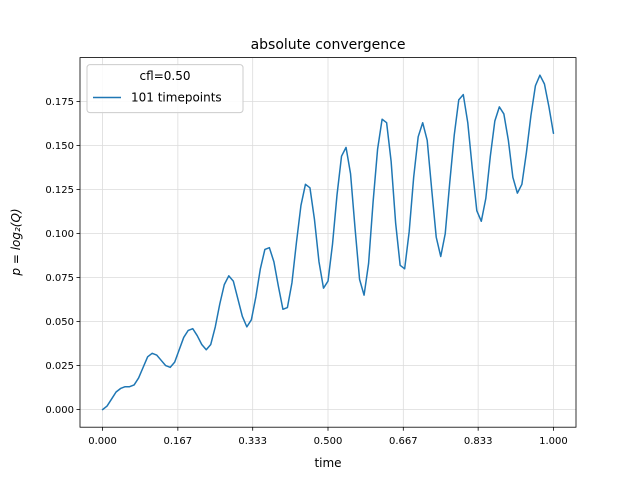 This screenshot has height=484, width=640. I want to click on y-tick-label: 0.100, so click(59, 234).